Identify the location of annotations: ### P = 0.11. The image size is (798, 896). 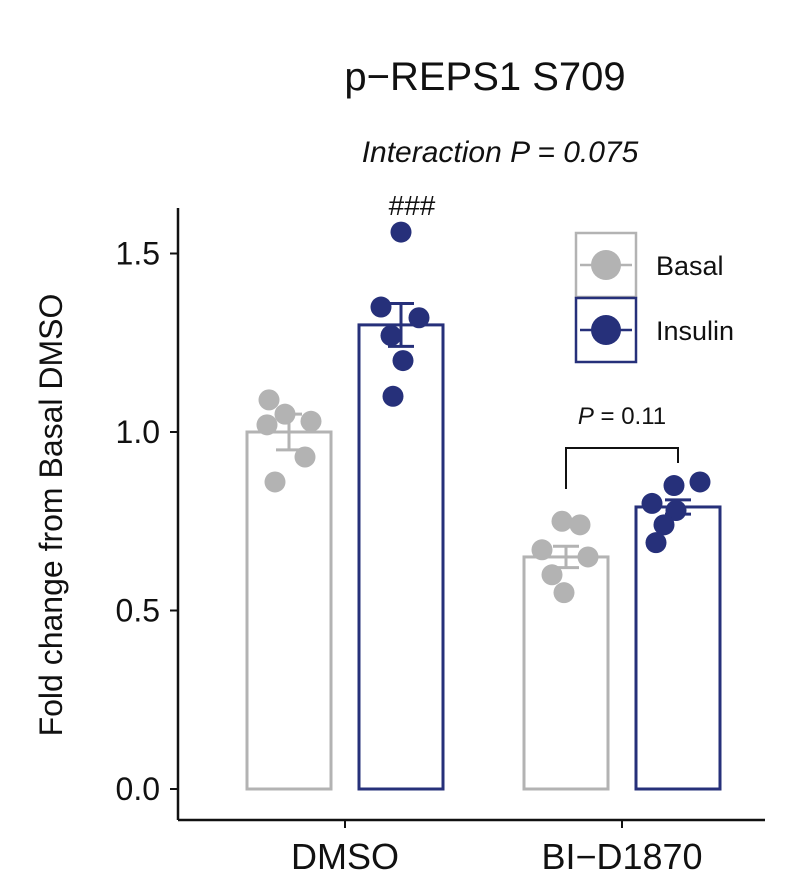
(534, 339).